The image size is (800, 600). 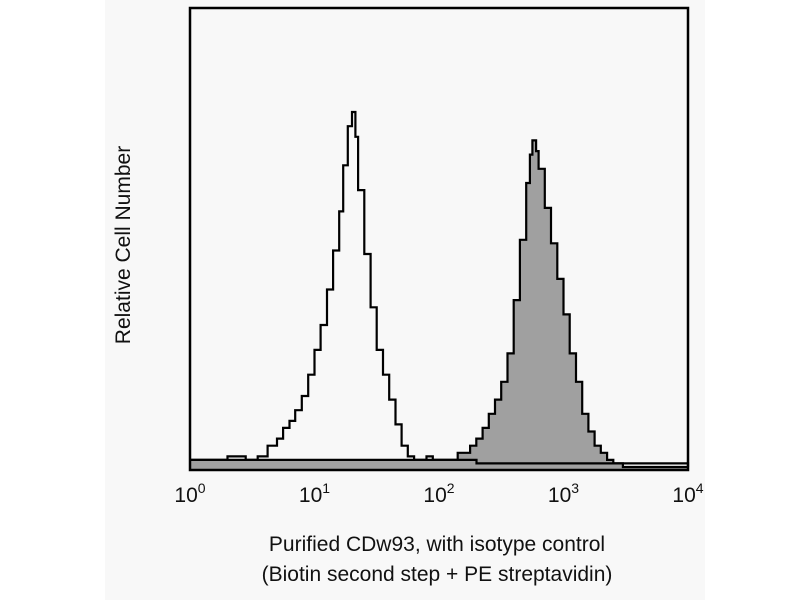 I want to click on x-tick-label: 10¹, so click(x=314, y=493).